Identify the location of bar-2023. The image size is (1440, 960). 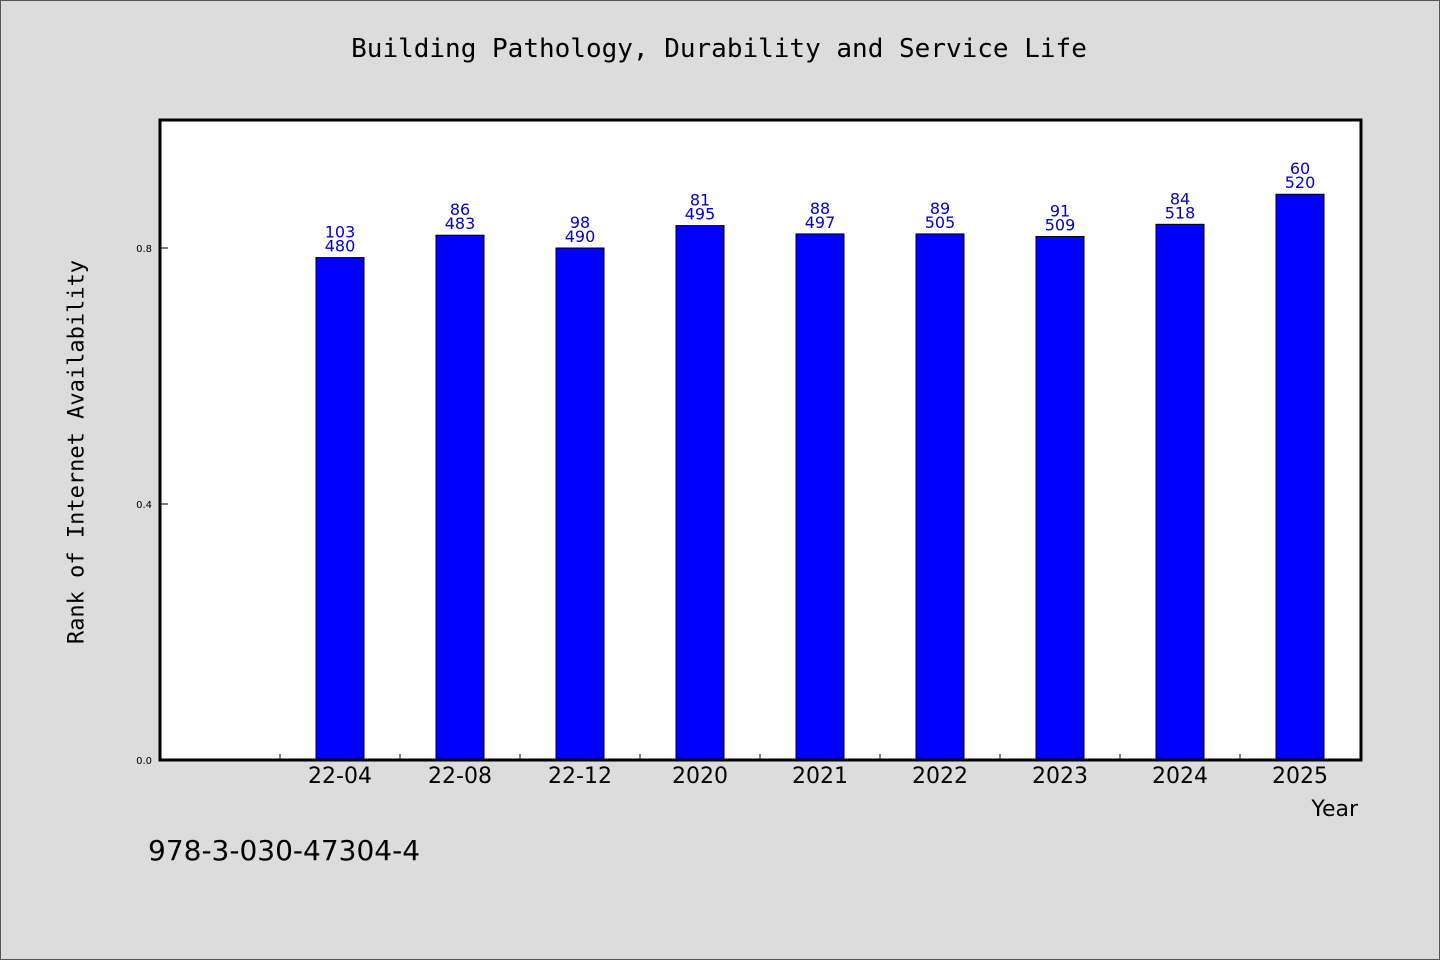
(1060, 498).